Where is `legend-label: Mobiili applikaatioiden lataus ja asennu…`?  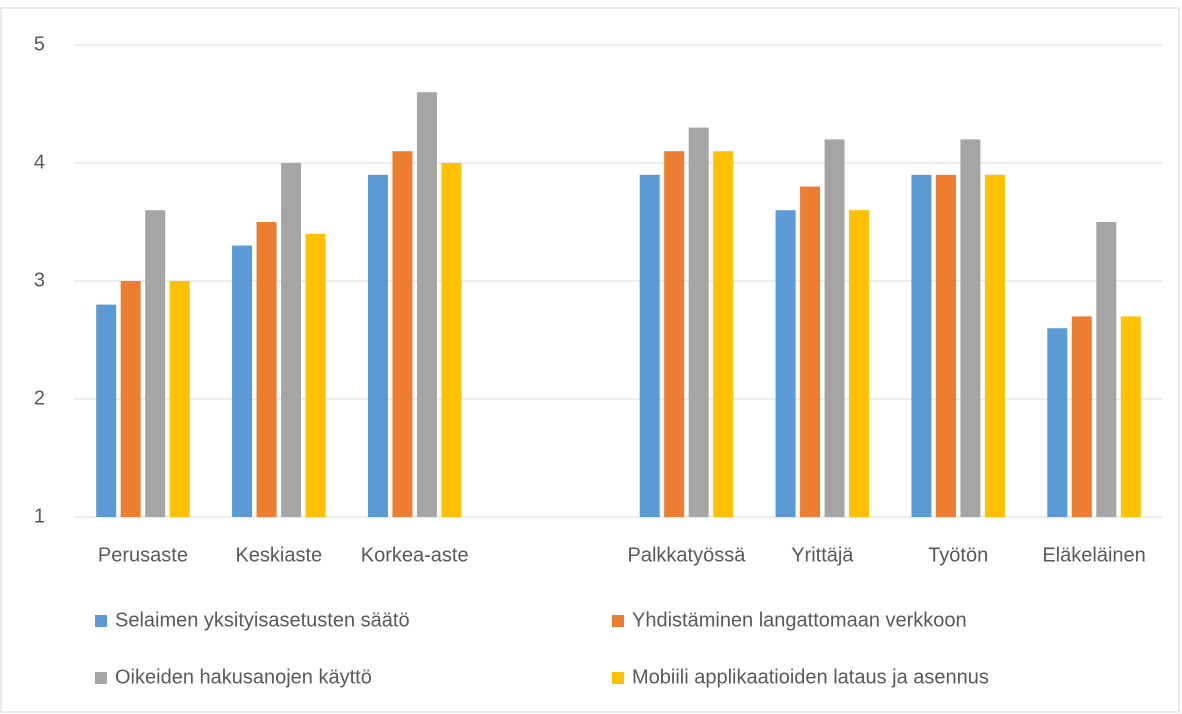
legend-label: Mobiili applikaatioiden lataus ja asennu… is located at coordinates (810, 677).